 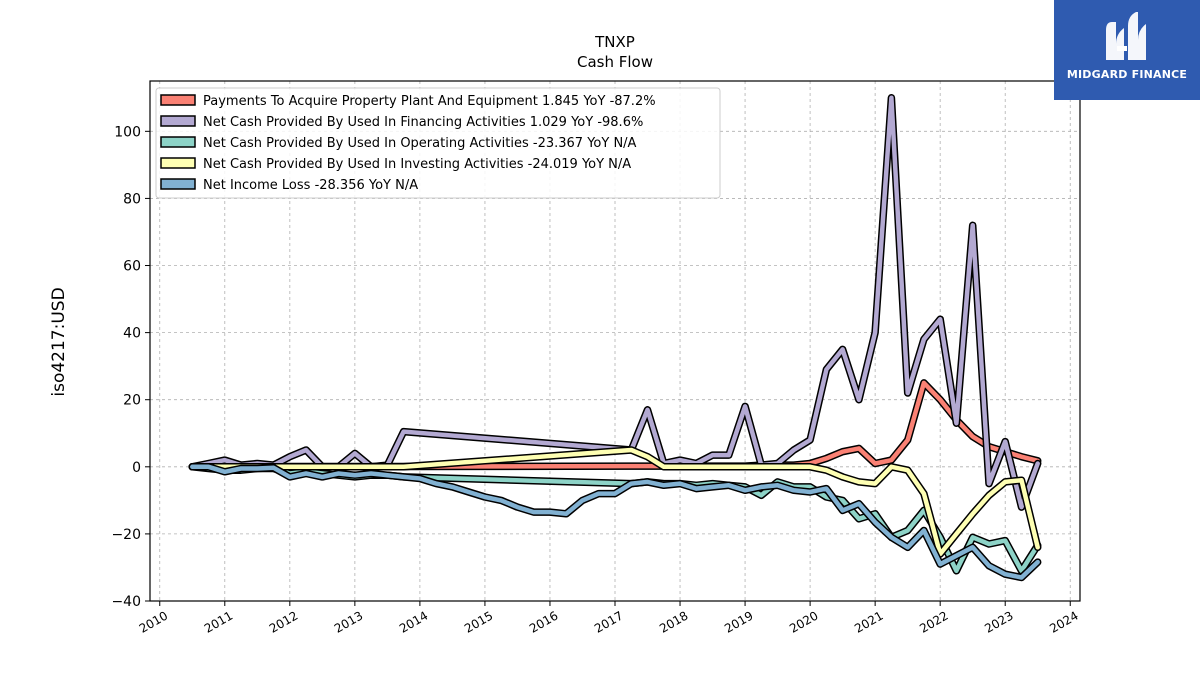 What do you see at coordinates (1126, 36) in the screenshot?
I see `logo-mark-icon` at bounding box center [1126, 36].